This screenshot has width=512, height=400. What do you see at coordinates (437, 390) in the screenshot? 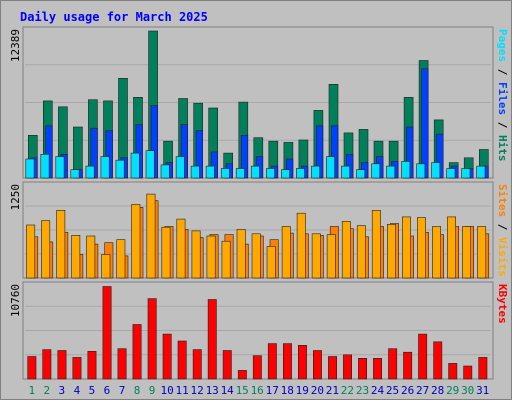
I see `x-tick-label: 28` at bounding box center [437, 390].